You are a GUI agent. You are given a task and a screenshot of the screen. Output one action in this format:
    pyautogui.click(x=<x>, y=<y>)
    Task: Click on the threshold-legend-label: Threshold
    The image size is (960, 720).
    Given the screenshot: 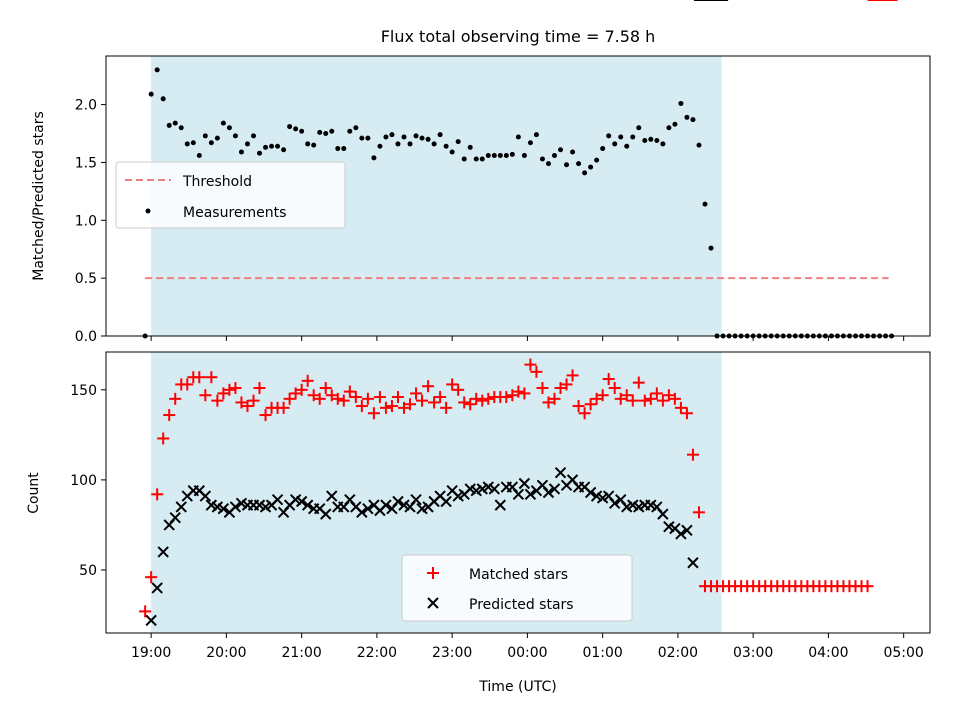 What is the action you would take?
    pyautogui.click(x=217, y=182)
    